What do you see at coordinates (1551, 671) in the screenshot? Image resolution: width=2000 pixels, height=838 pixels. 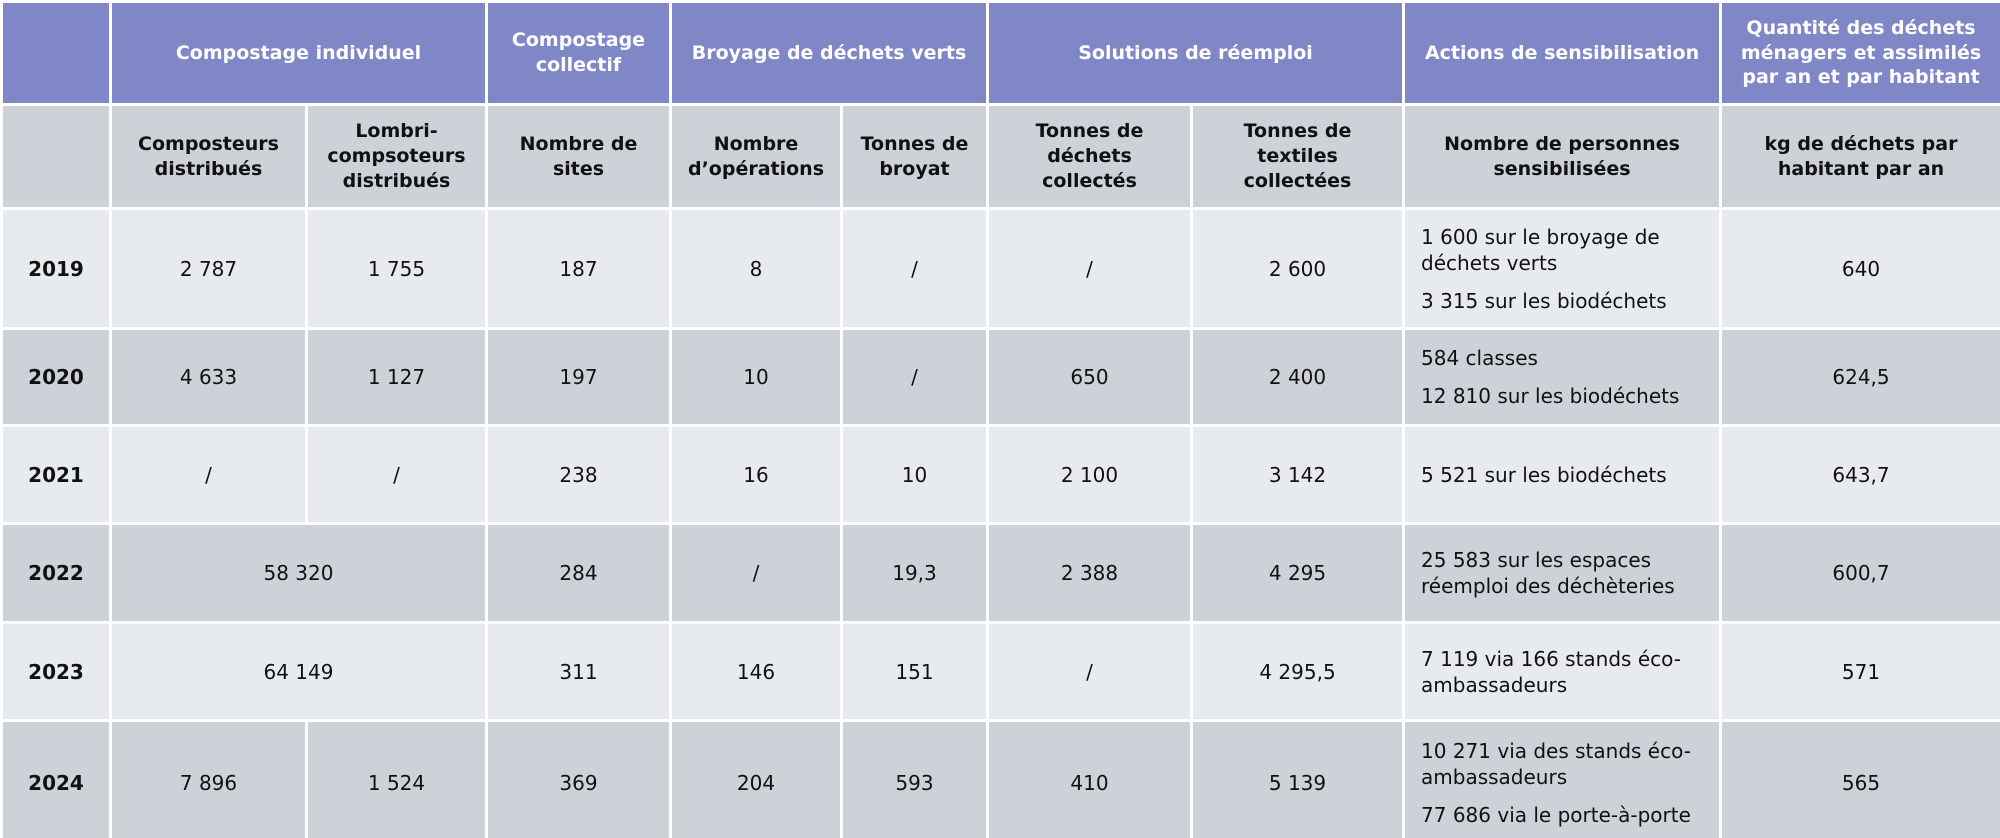 I see `actions-line: 7 119 via 166 stands éco-ambassadeurs` at bounding box center [1551, 671].